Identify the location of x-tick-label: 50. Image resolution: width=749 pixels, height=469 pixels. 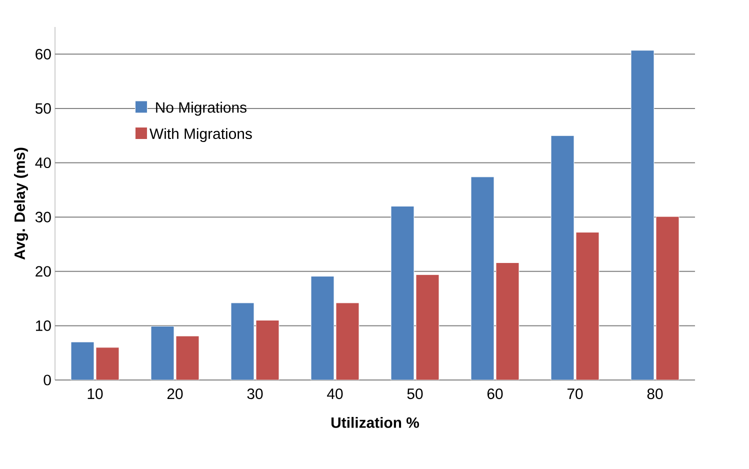
(415, 394).